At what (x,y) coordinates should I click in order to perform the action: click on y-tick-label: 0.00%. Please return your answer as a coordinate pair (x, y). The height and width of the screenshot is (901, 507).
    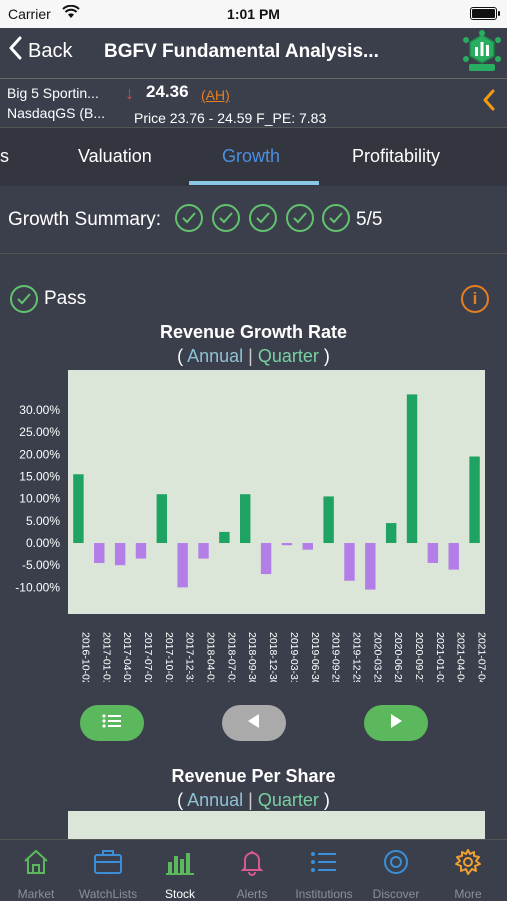
    Looking at the image, I should click on (43, 543).